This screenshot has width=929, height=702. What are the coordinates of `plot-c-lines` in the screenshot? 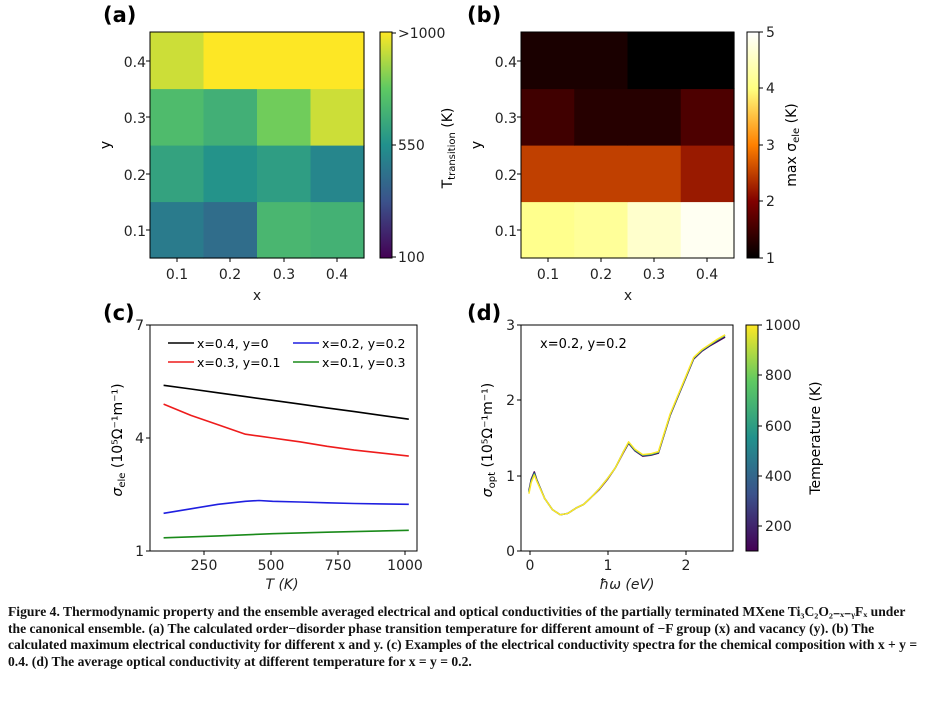 It's located at (286, 461).